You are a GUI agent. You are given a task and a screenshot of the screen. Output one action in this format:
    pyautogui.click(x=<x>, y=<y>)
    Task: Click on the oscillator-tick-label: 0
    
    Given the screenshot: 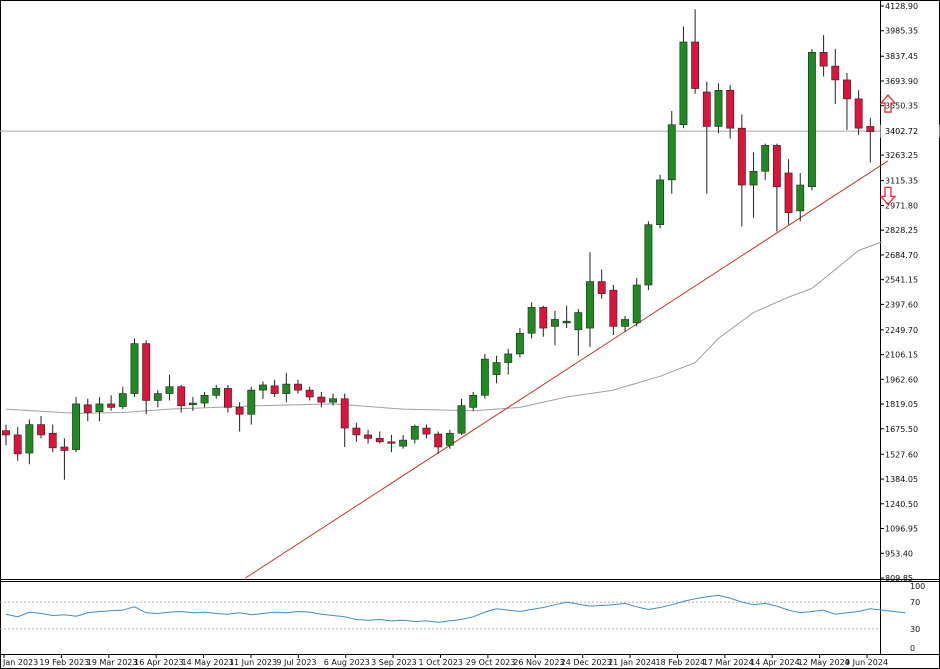 What is the action you would take?
    pyautogui.click(x=912, y=648)
    